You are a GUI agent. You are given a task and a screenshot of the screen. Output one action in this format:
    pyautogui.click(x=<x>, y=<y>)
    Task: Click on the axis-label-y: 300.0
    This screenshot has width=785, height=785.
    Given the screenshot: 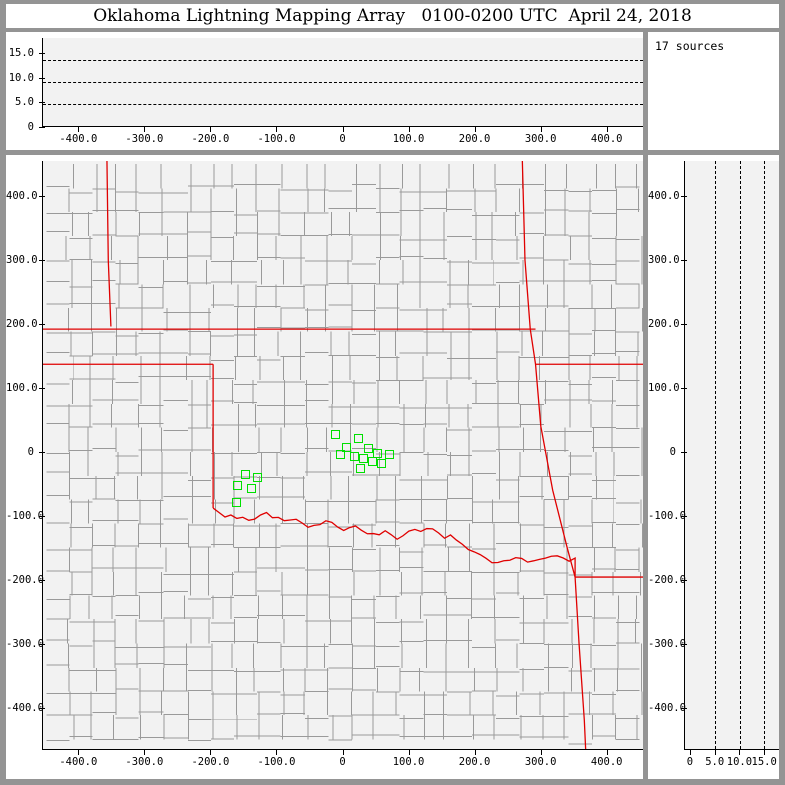 What is the action you would take?
    pyautogui.click(x=664, y=260)
    